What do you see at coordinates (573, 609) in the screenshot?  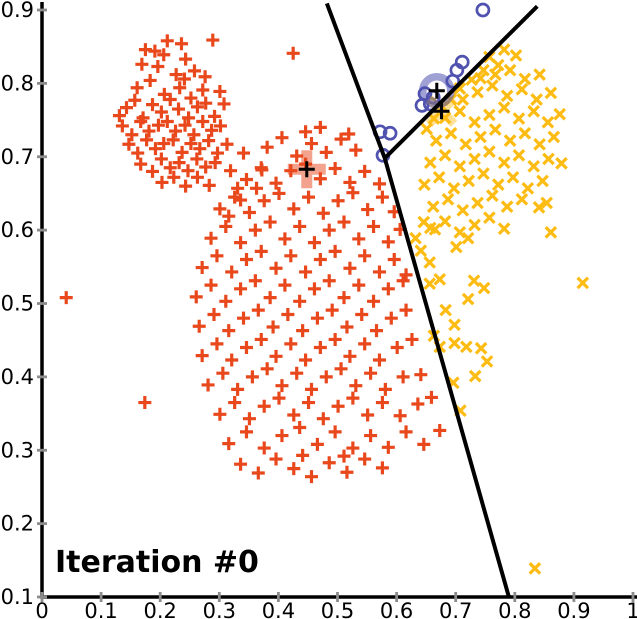 I see `x-tick-label: 0.9` at bounding box center [573, 609].